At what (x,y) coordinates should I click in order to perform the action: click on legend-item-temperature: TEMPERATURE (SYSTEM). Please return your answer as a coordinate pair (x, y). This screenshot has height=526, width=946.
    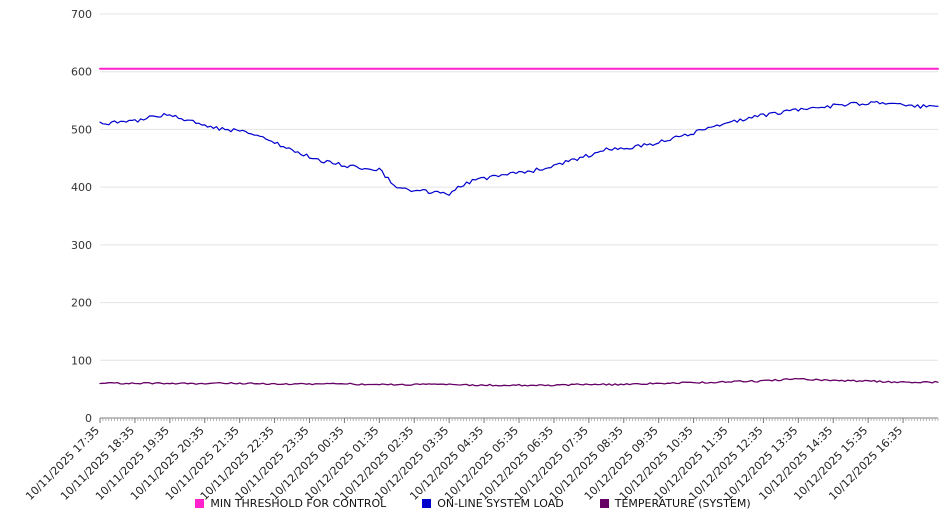
    Looking at the image, I should click on (675, 503).